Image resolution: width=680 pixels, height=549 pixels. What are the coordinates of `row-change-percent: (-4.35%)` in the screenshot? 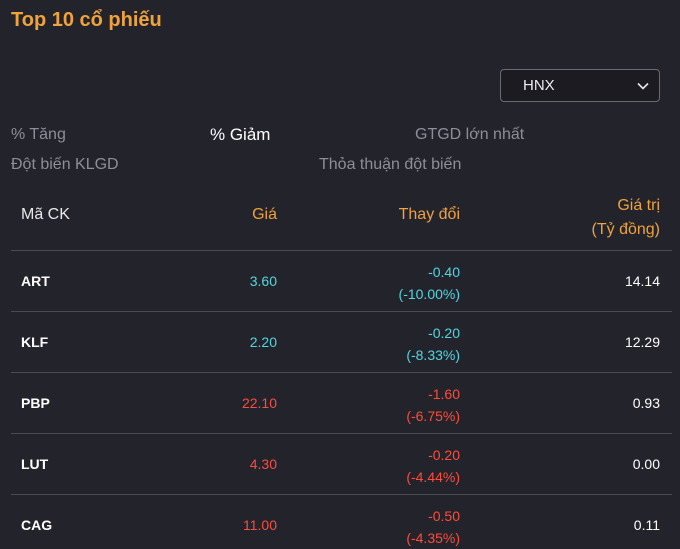 It's located at (433, 538).